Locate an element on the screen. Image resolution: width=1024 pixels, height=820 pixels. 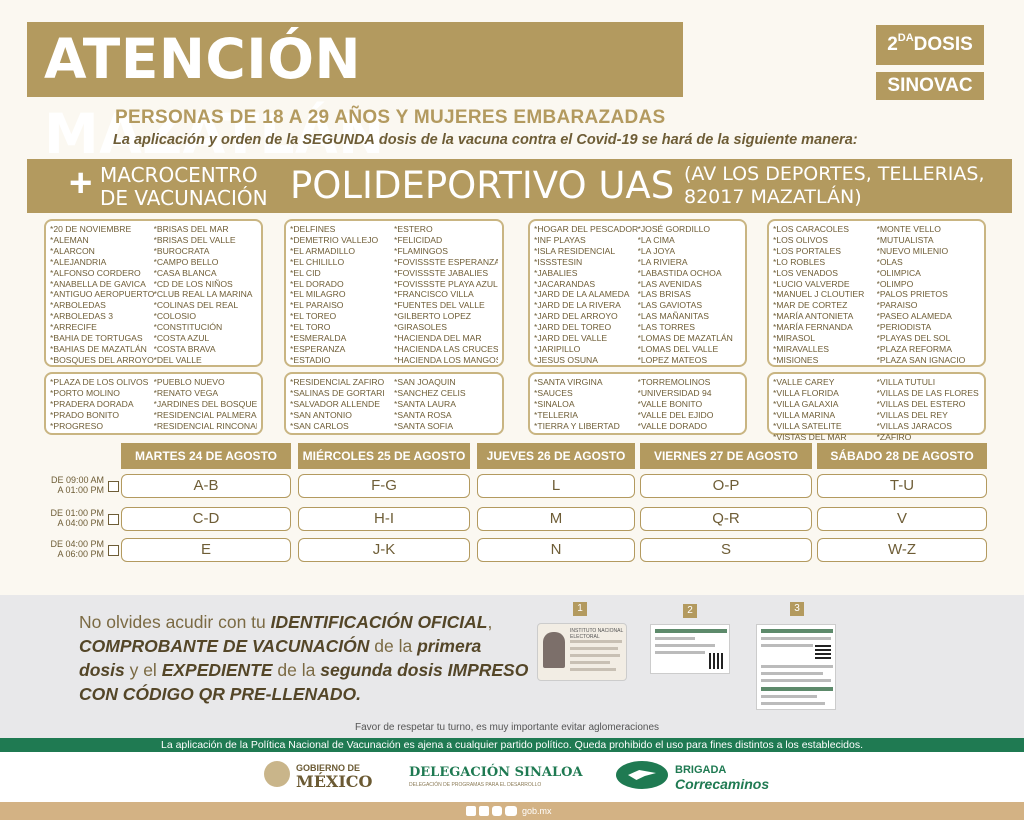
instagram-icon is located at coordinates (497, 811).